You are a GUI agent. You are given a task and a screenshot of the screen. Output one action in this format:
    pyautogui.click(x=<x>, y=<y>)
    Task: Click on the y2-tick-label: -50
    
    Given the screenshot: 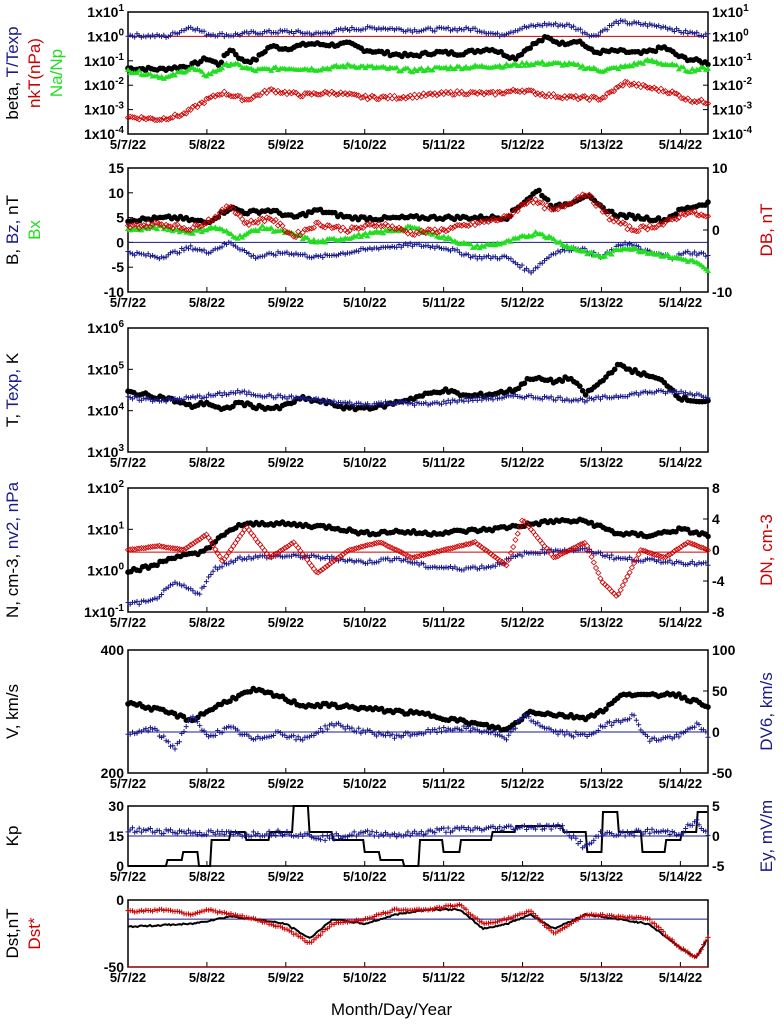 What is the action you would take?
    pyautogui.click(x=722, y=773)
    